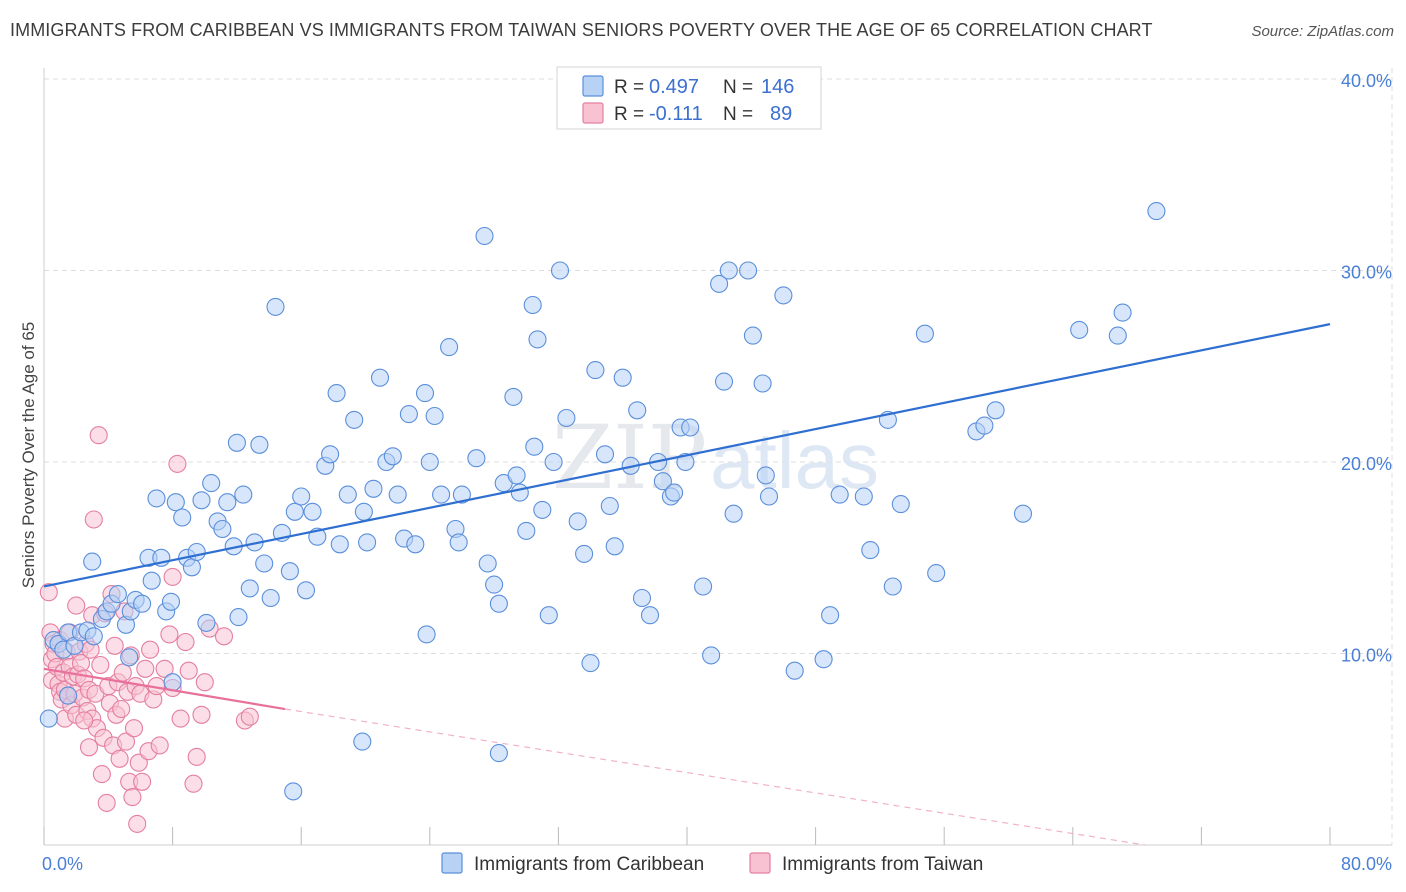 Image resolution: width=1406 pixels, height=892 pixels. What do you see at coordinates (674, 87) in the screenshot?
I see `legend-r-value-1: 0.497` at bounding box center [674, 87].